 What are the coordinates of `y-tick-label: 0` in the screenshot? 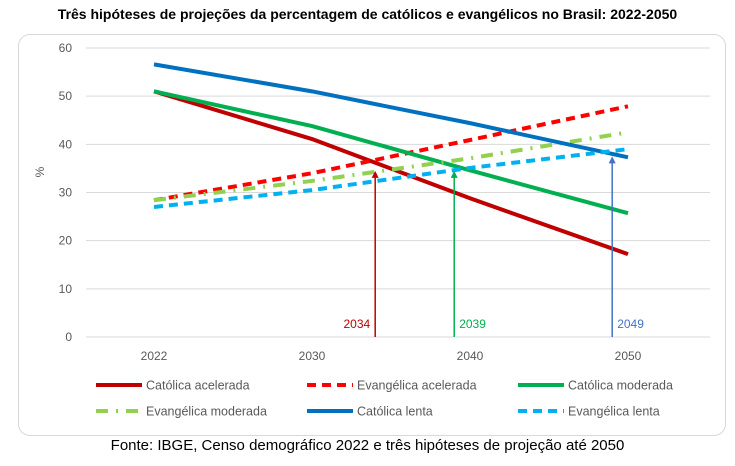 It's located at (68, 337).